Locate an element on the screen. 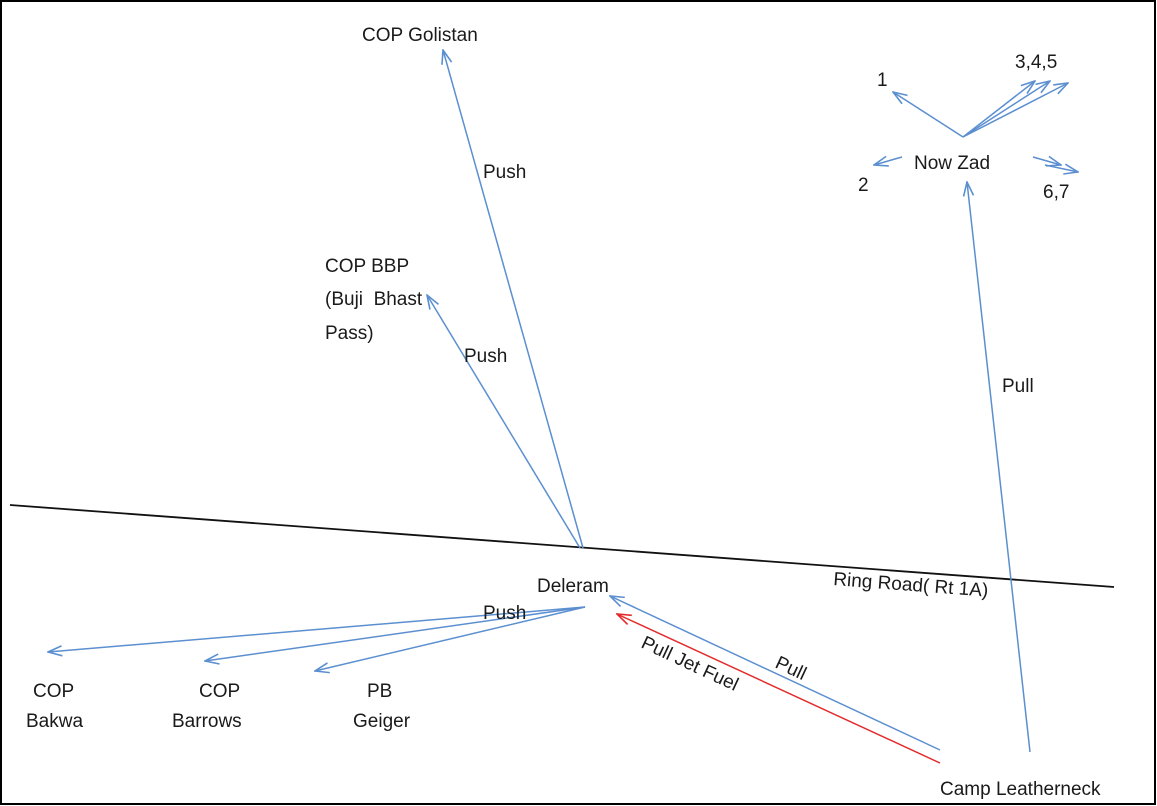 The width and height of the screenshot is (1157, 806). arrow-deleram-to-barrows is located at coordinates (395, 633).